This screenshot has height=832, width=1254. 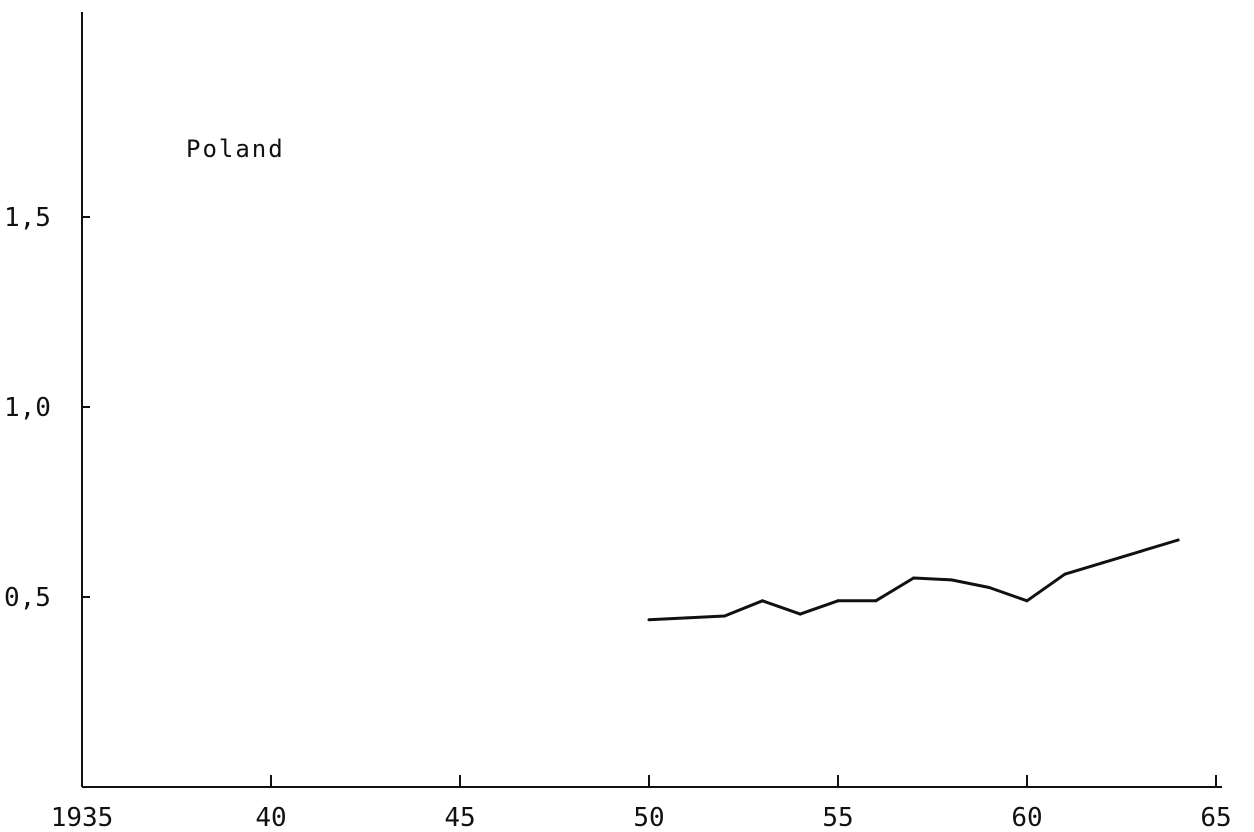 What do you see at coordinates (27, 598) in the screenshot?
I see `y-tick-label: 0,5` at bounding box center [27, 598].